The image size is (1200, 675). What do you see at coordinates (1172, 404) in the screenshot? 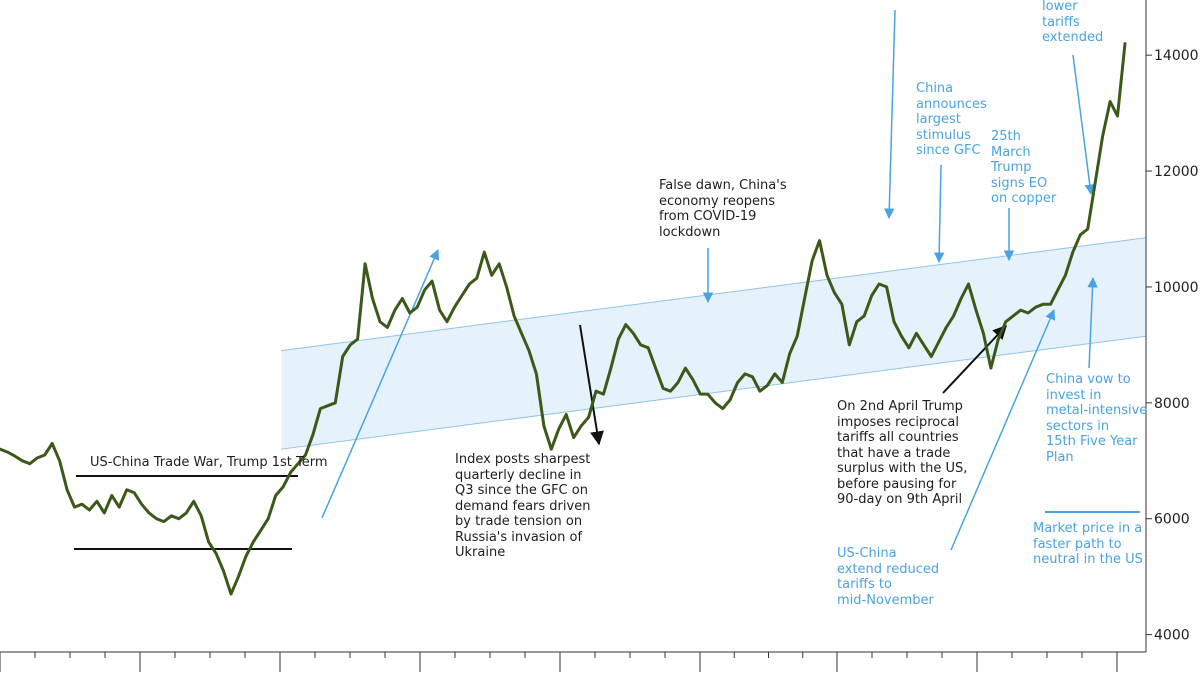
I see `y-tick-label: 8000` at bounding box center [1172, 404].